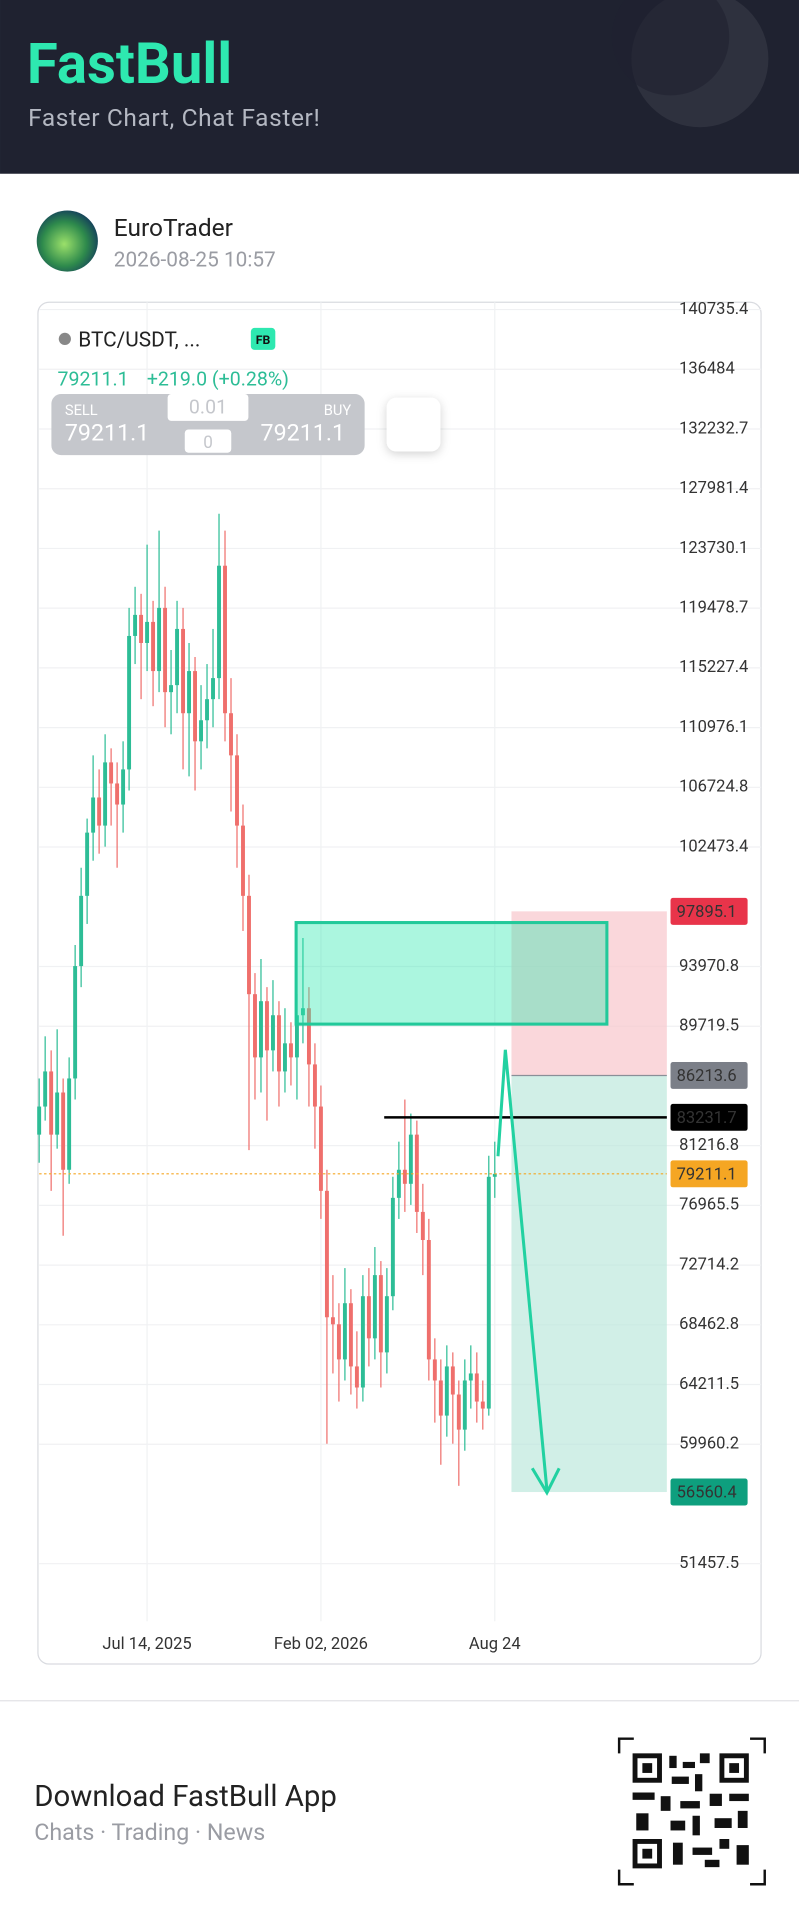 This screenshot has width=799, height=1920. I want to click on y-tick-label: 93970.8, so click(709, 966).